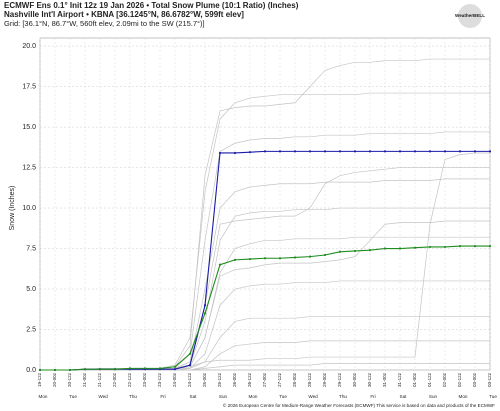 The width and height of the screenshot is (500, 411). I want to click on y-tick-label: 2.5, so click(31, 329).